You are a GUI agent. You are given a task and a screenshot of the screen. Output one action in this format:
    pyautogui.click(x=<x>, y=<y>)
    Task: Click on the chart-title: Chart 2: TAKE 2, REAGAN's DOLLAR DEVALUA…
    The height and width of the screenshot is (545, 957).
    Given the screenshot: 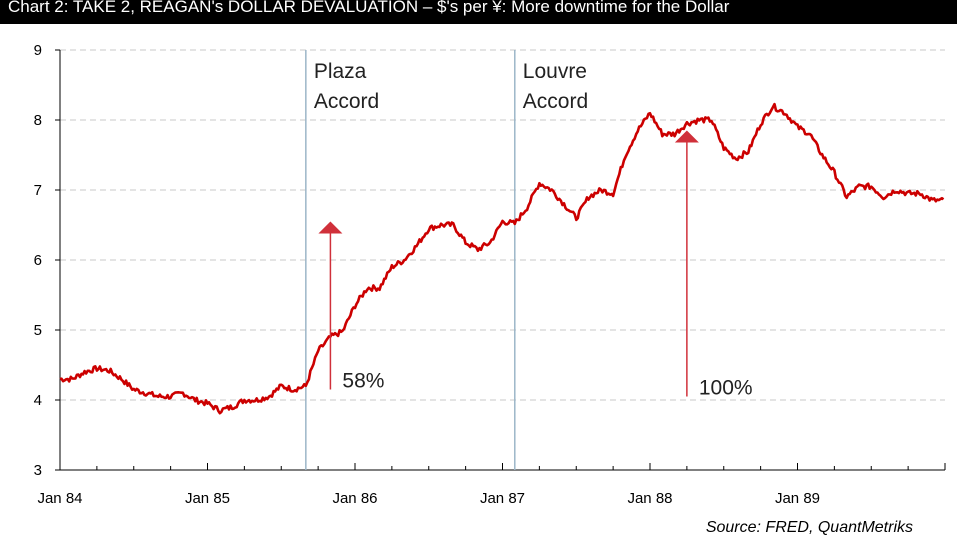 What is the action you would take?
    pyautogui.click(x=369, y=8)
    